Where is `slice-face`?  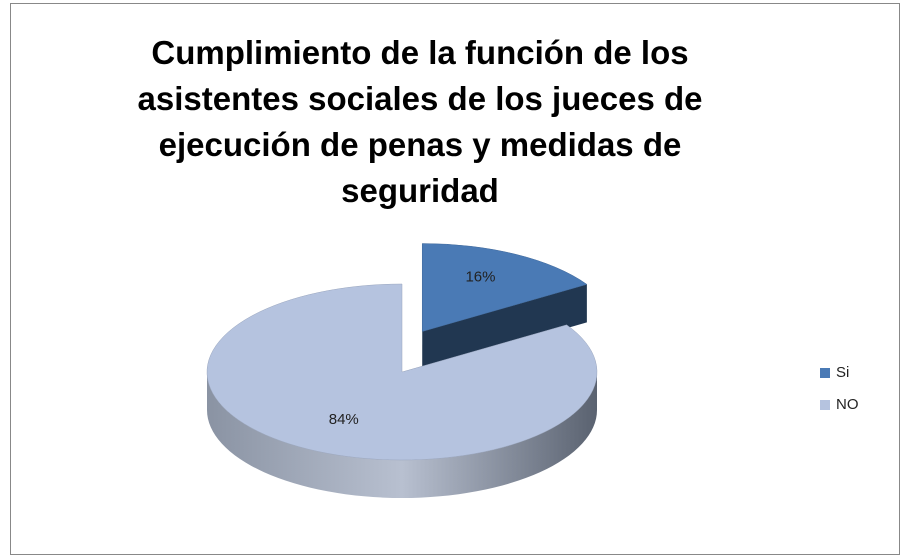 slice-face is located at coordinates (504, 327).